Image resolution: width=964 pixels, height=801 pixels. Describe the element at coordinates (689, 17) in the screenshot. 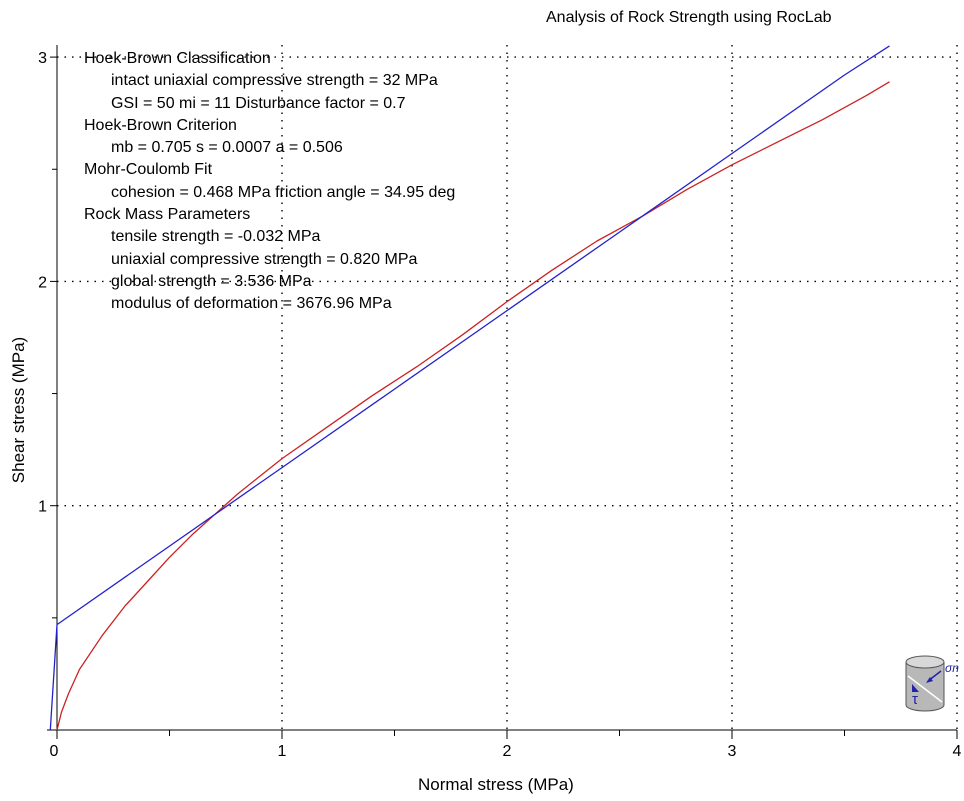

I see `chart-title: Analysis of Rock Strength using RocLab` at that location.